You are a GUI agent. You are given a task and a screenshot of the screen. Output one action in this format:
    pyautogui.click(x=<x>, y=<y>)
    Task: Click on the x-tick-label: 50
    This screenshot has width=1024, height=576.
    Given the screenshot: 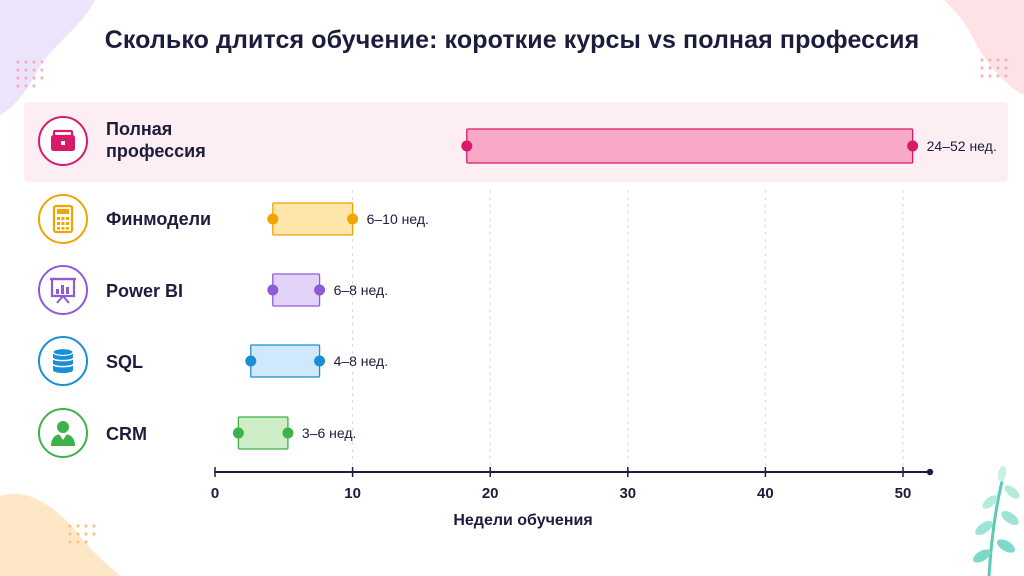 What is the action you would take?
    pyautogui.click(x=903, y=493)
    